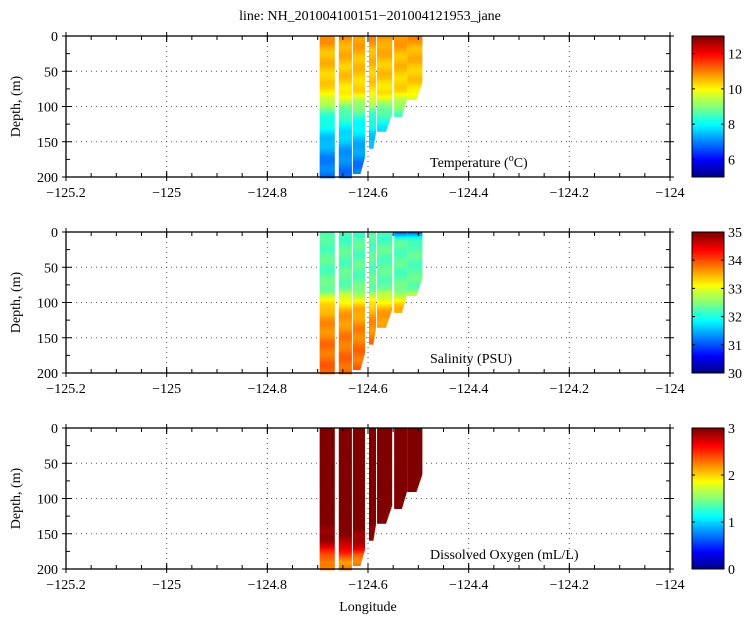  I want to click on colorbar-tick-label: 8, so click(731, 125).